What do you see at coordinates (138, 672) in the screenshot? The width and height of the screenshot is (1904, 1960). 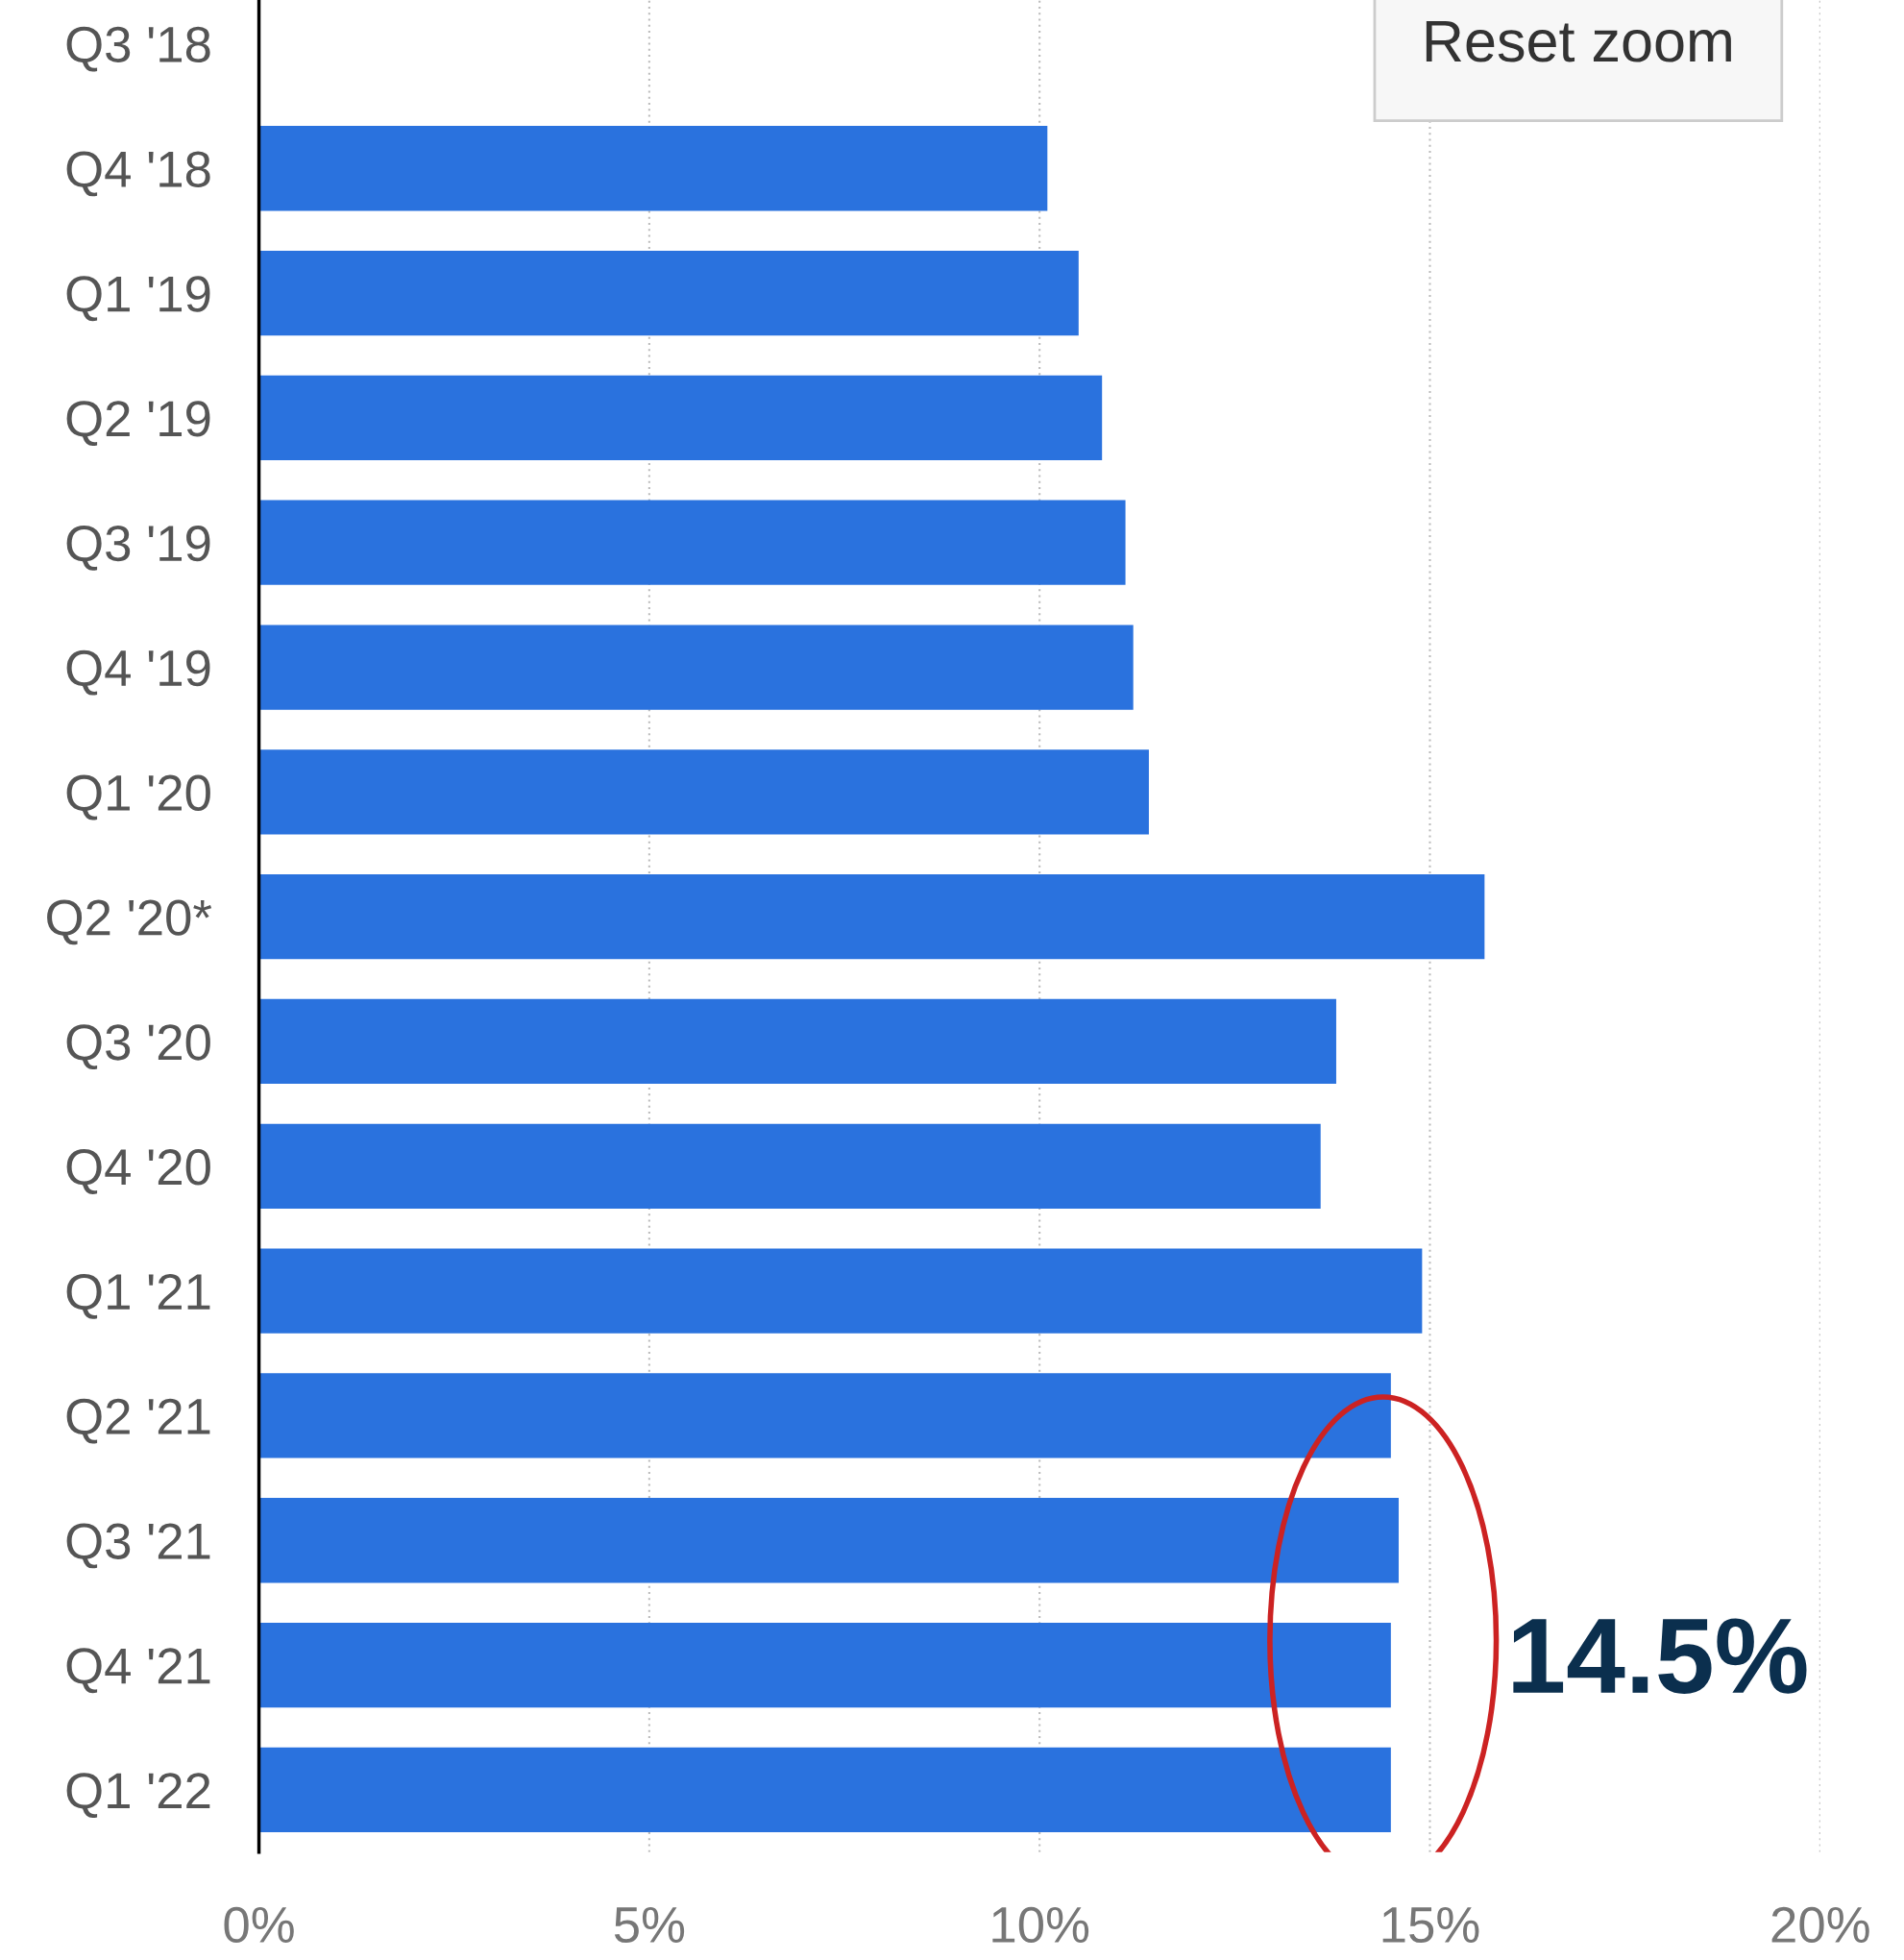 I see `y-tick-label: Q4 '19` at bounding box center [138, 672].